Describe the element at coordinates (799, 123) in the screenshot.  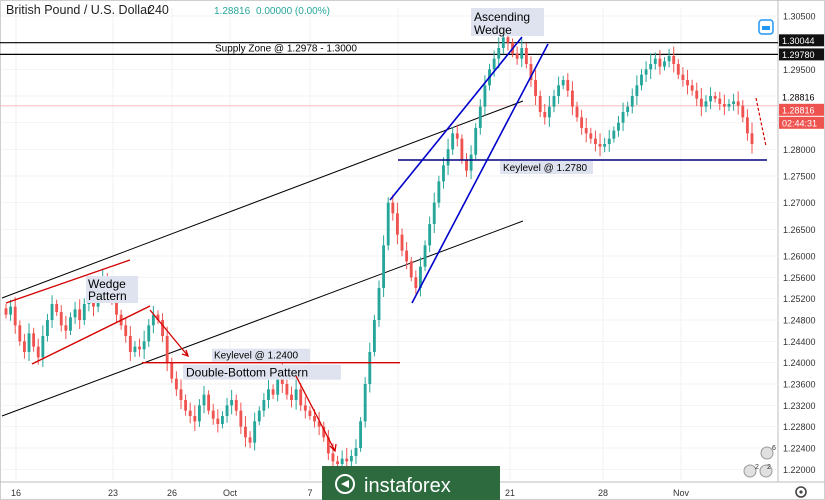
I see `price-tag-label: 02:44:31` at that location.